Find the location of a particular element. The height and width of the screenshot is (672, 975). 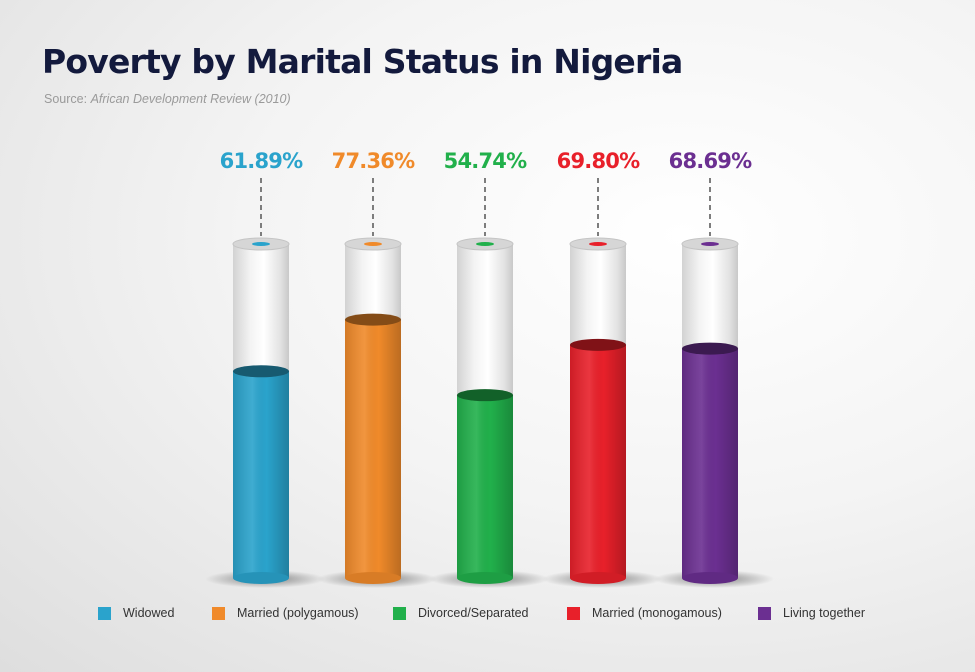

bar-group: 61.89% is located at coordinates (265, 368).